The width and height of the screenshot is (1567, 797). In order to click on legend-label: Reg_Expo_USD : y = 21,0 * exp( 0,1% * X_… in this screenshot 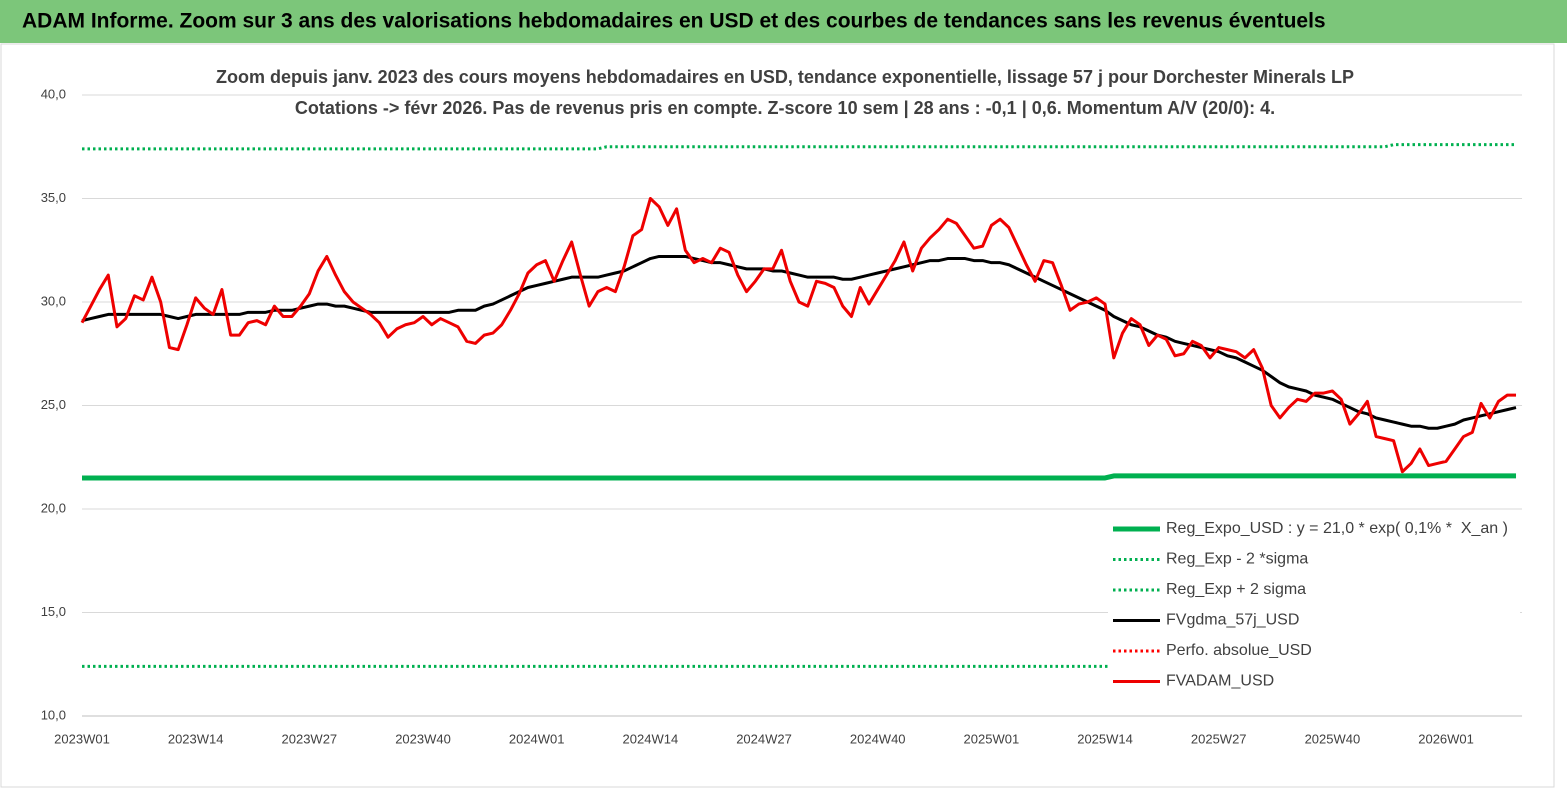, I will do `click(1337, 528)`.